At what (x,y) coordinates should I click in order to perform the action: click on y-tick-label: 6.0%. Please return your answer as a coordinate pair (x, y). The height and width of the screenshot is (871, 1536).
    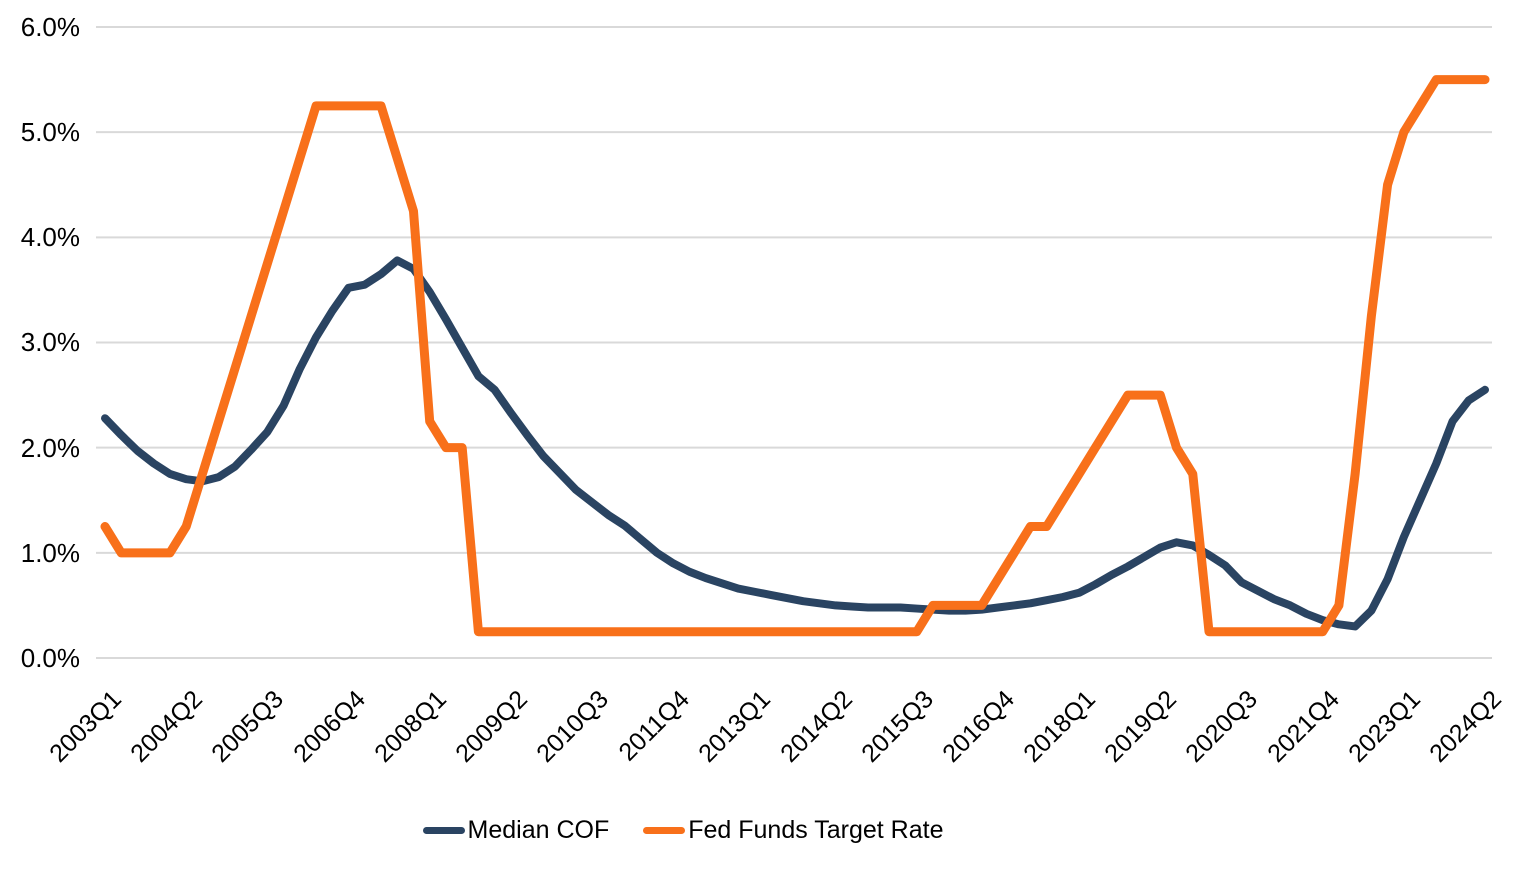
    Looking at the image, I should click on (50, 26).